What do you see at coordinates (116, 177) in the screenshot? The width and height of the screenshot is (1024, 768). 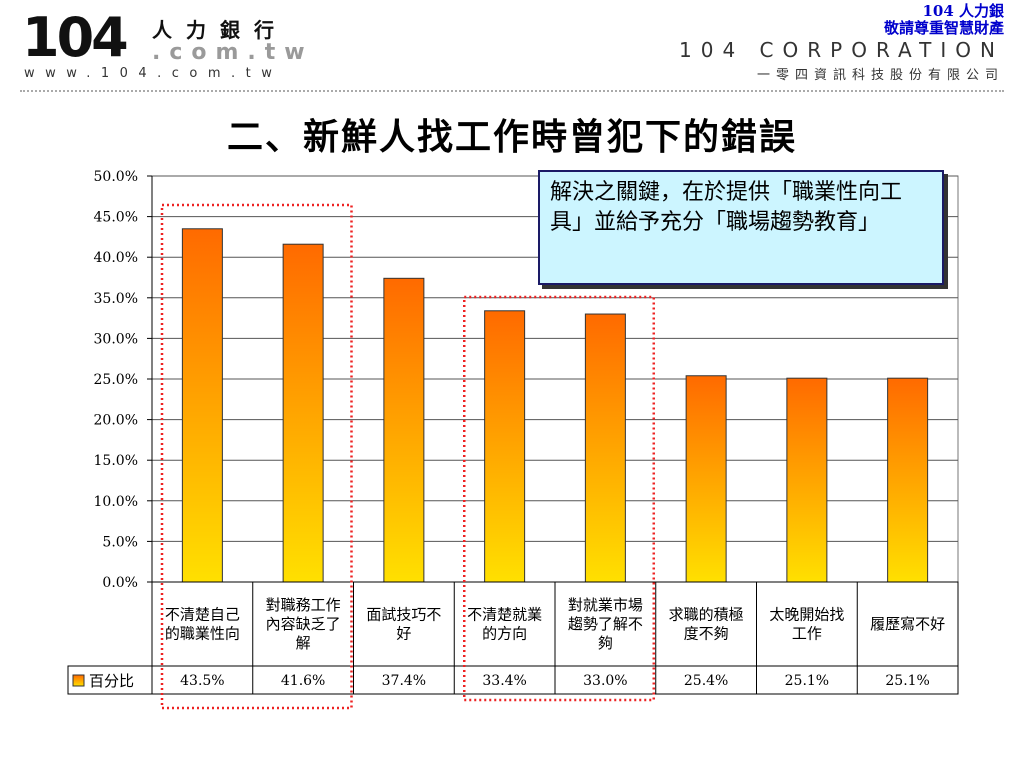 I see `y-tick-label: 50.0%` at bounding box center [116, 177].